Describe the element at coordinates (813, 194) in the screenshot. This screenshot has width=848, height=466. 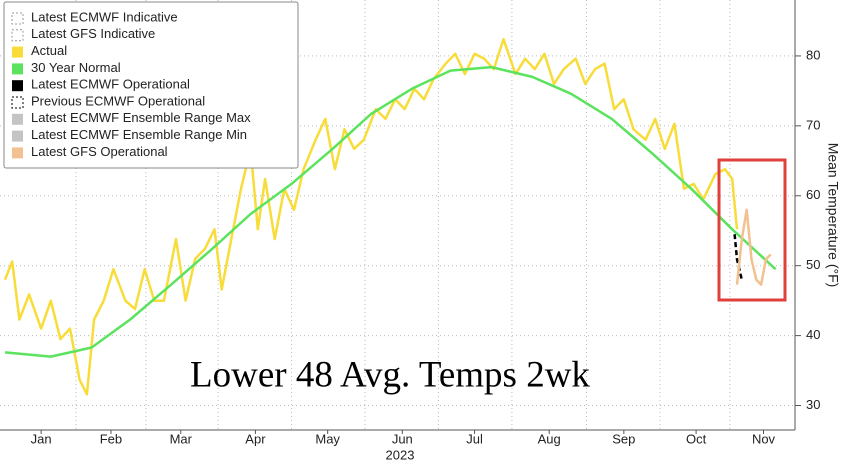
I see `y-tick-label: 60` at that location.